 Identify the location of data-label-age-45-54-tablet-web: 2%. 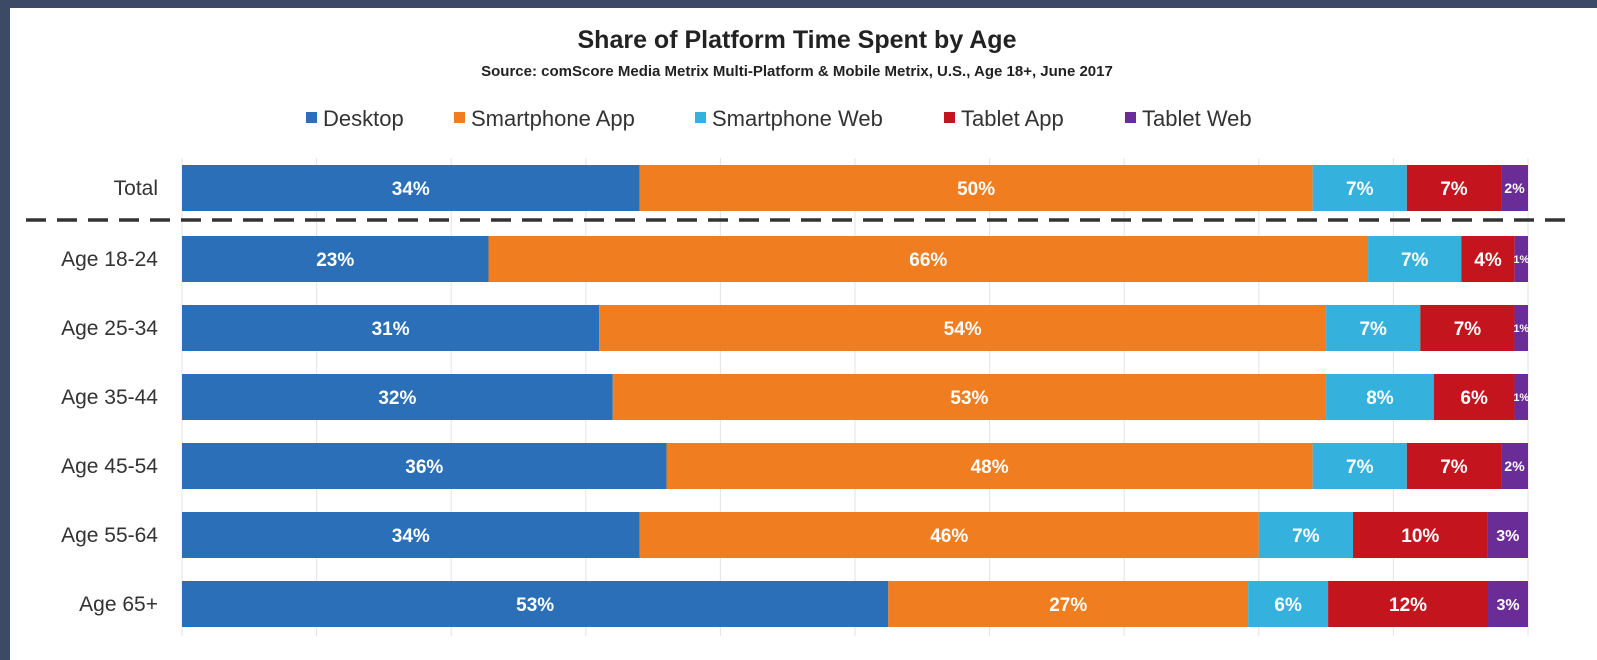
(1514, 466).